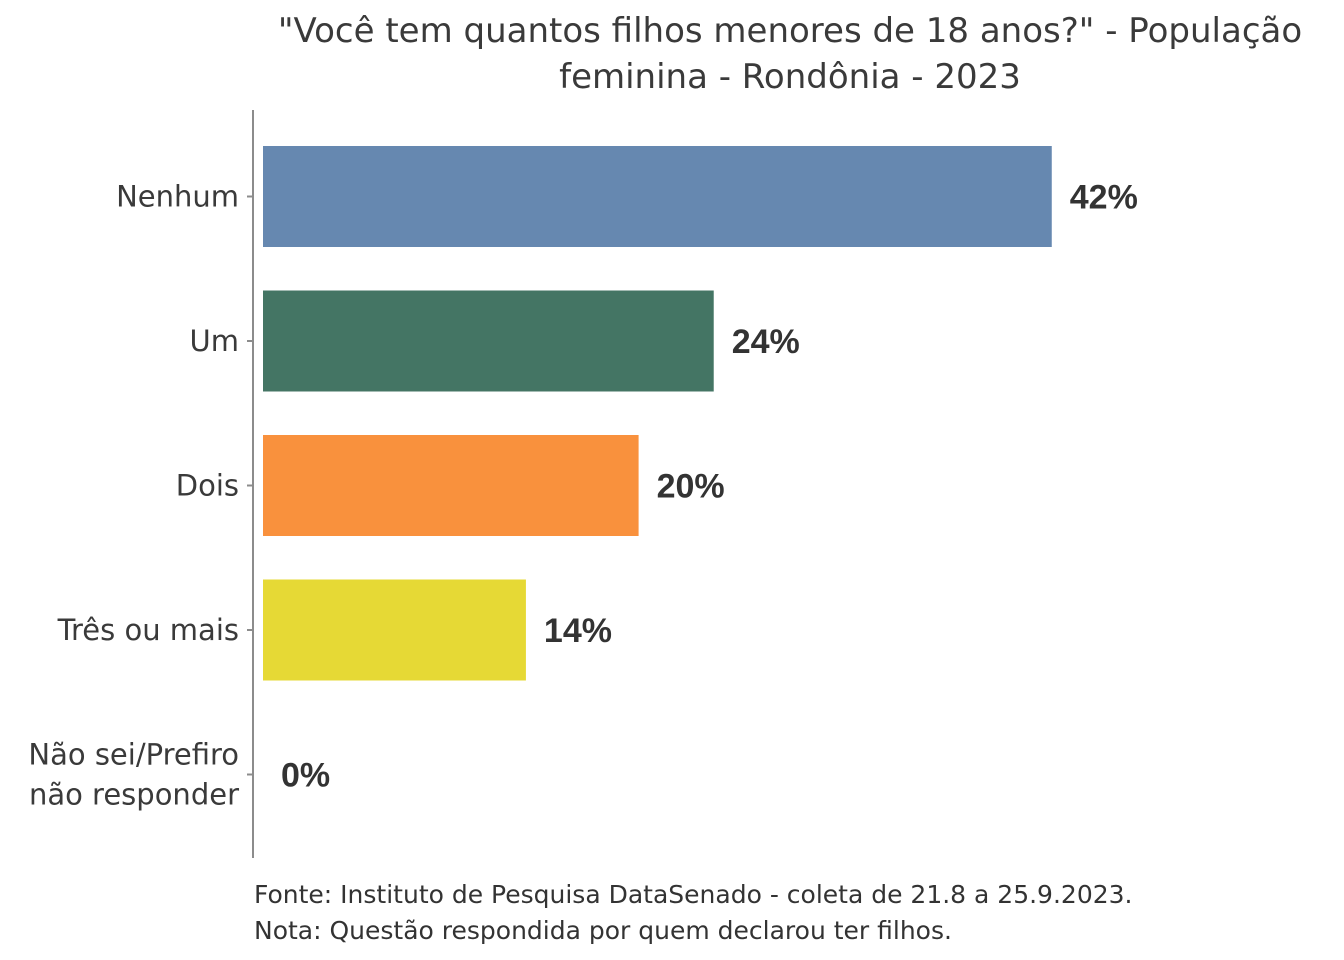 The image size is (1344, 960). I want to click on category-label: Não sei/Prefiro, so click(133, 755).